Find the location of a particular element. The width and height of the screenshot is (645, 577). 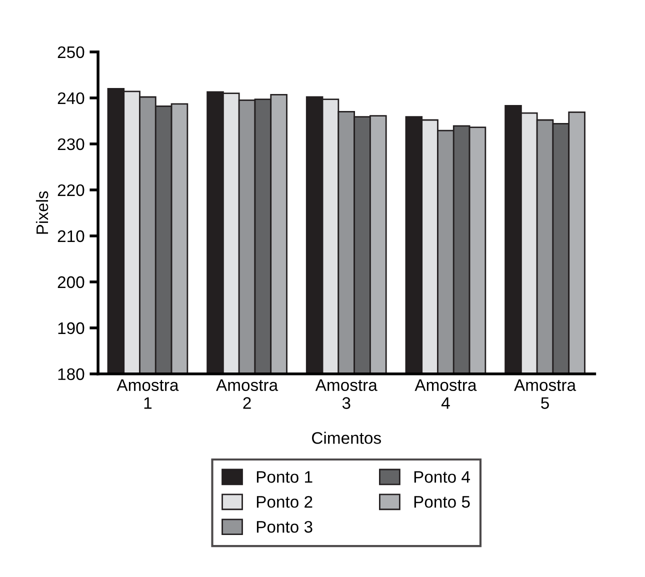

y-tick-label: 180 is located at coordinates (71, 374).